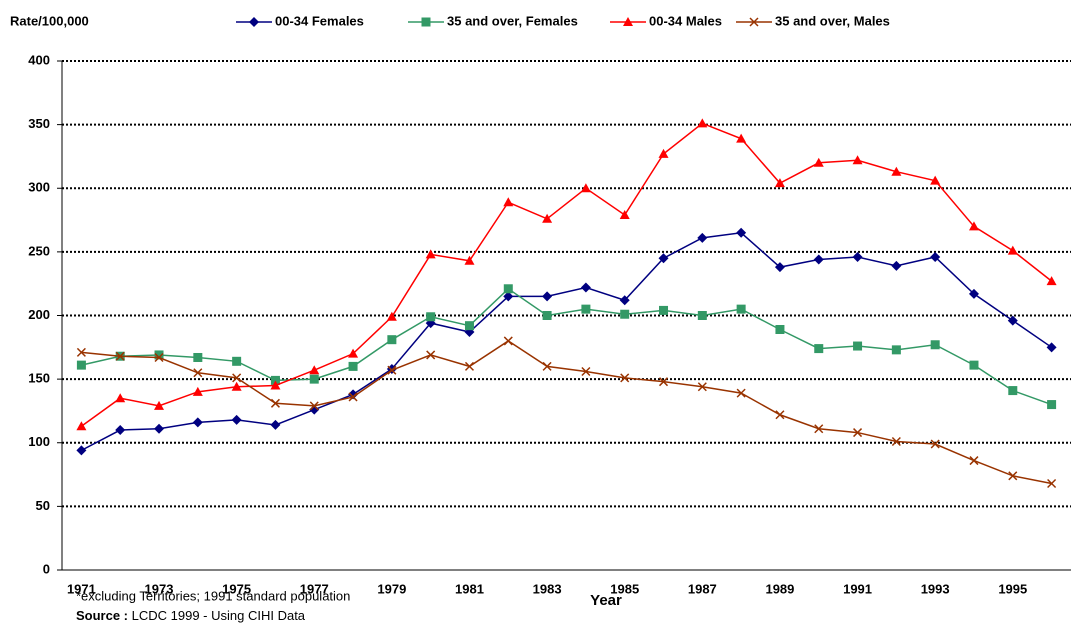  Describe the element at coordinates (832, 20) in the screenshot. I see `legend-label: 35 and over, Males` at that location.